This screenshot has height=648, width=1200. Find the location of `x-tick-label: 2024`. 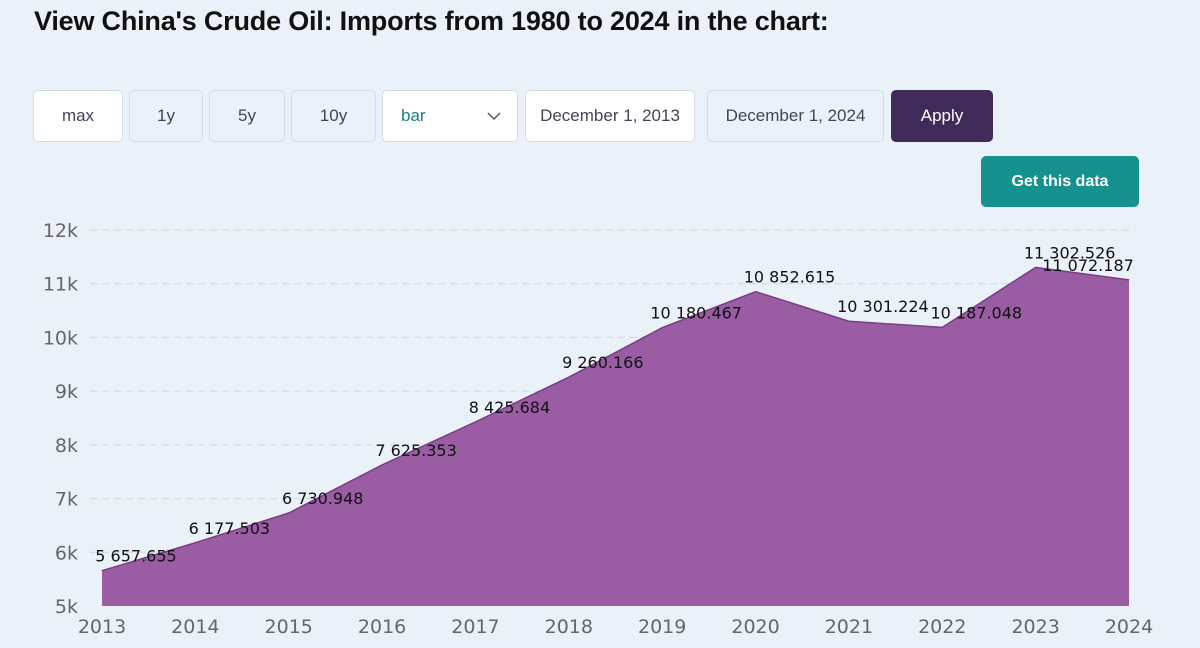

x-tick-label: 2024 is located at coordinates (1129, 627).